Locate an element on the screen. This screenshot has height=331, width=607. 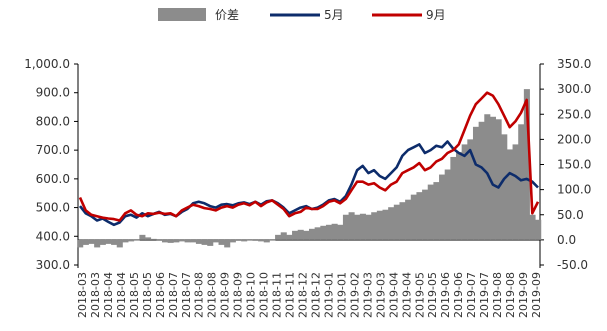
right-tick-label: 100.0 is located at coordinates (574, 190).